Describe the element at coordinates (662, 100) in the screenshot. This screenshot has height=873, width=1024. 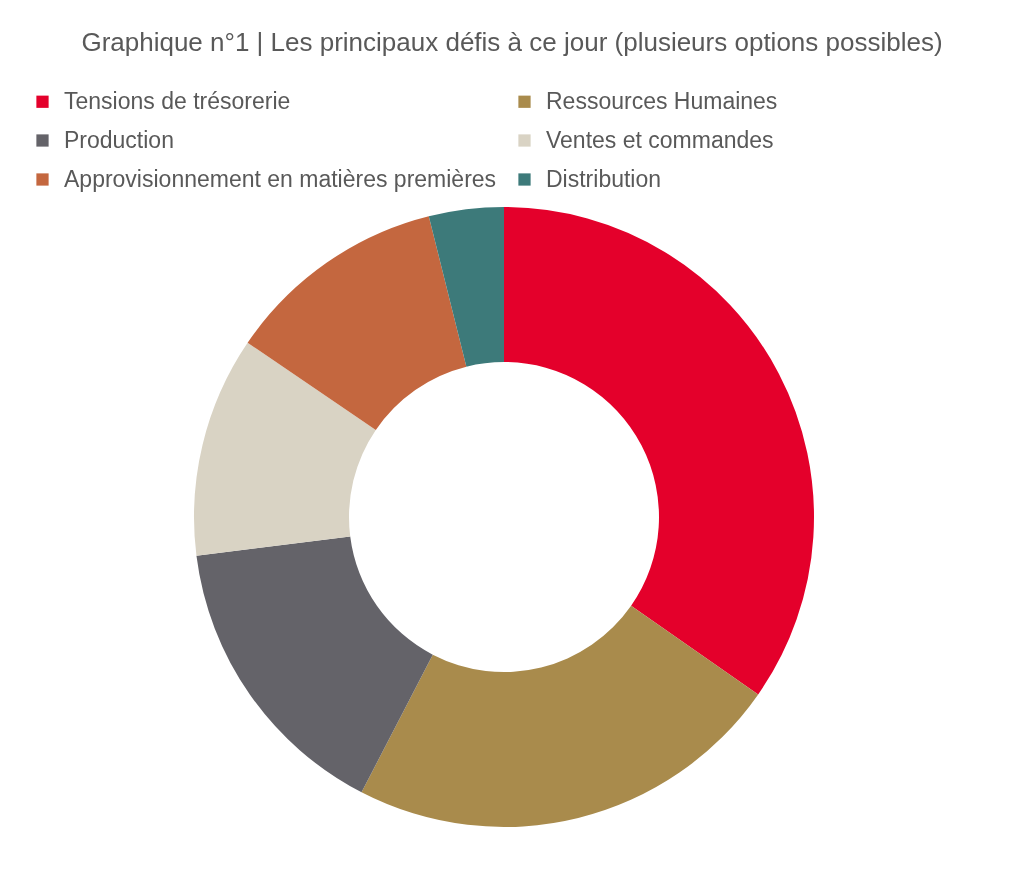
I see `legend-label: Ressources Humaines` at that location.